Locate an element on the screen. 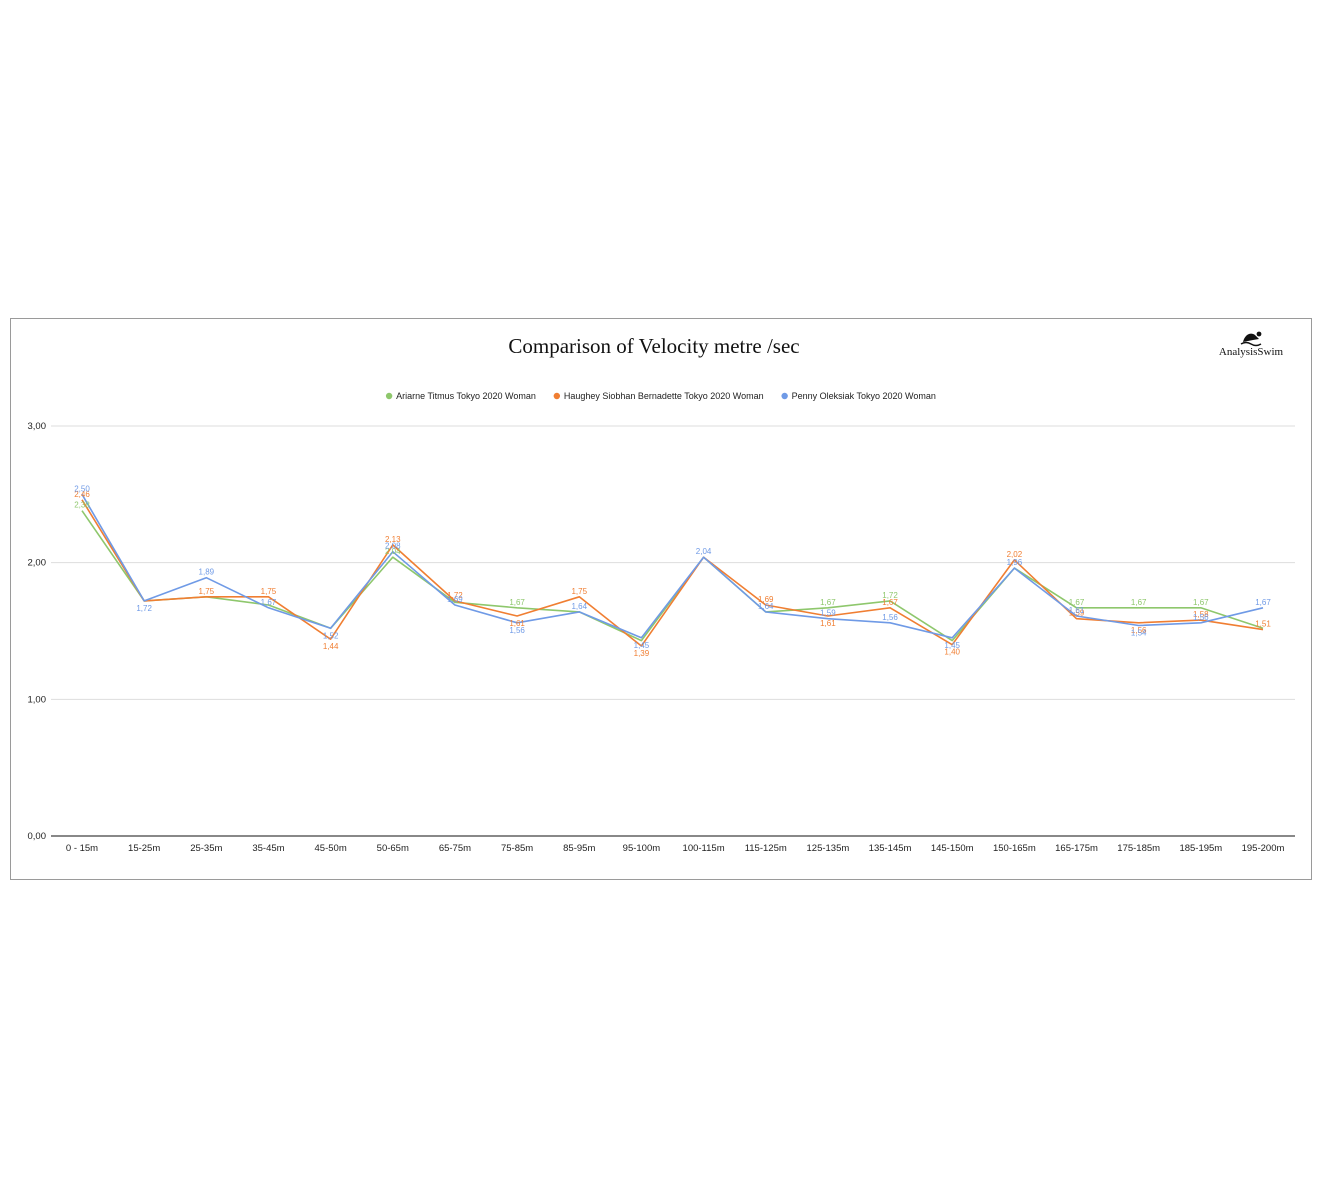  analysisswim-logo: AnalysisSwim is located at coordinates (1251, 344).